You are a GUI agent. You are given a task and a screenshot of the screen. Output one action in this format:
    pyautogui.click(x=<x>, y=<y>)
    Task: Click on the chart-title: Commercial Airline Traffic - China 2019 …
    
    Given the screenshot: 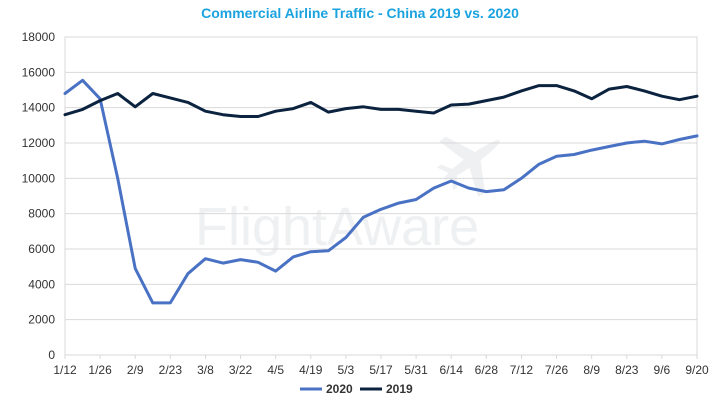 What is the action you would take?
    pyautogui.click(x=360, y=13)
    